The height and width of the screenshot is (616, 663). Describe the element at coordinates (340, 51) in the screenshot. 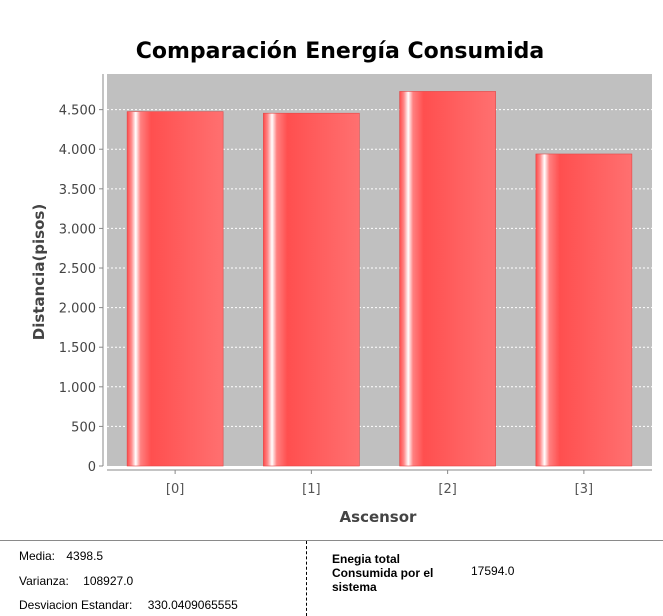

I see `chart-title: Comparación Energía Consumida` at that location.